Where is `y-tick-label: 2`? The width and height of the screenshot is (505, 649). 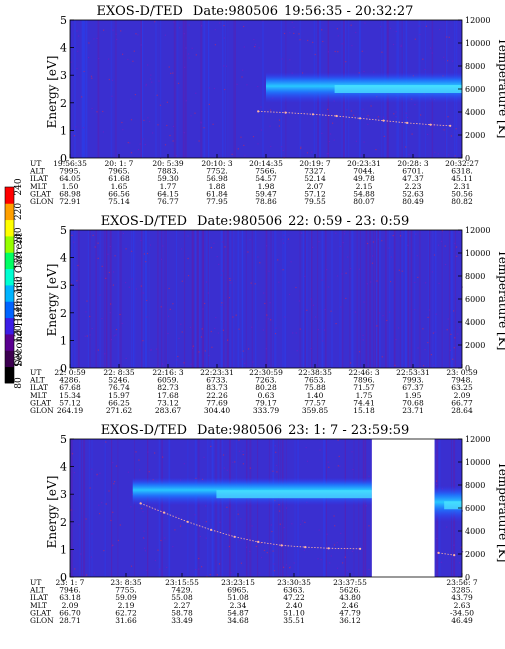
y-tick-label: 2 is located at coordinates (63, 103).